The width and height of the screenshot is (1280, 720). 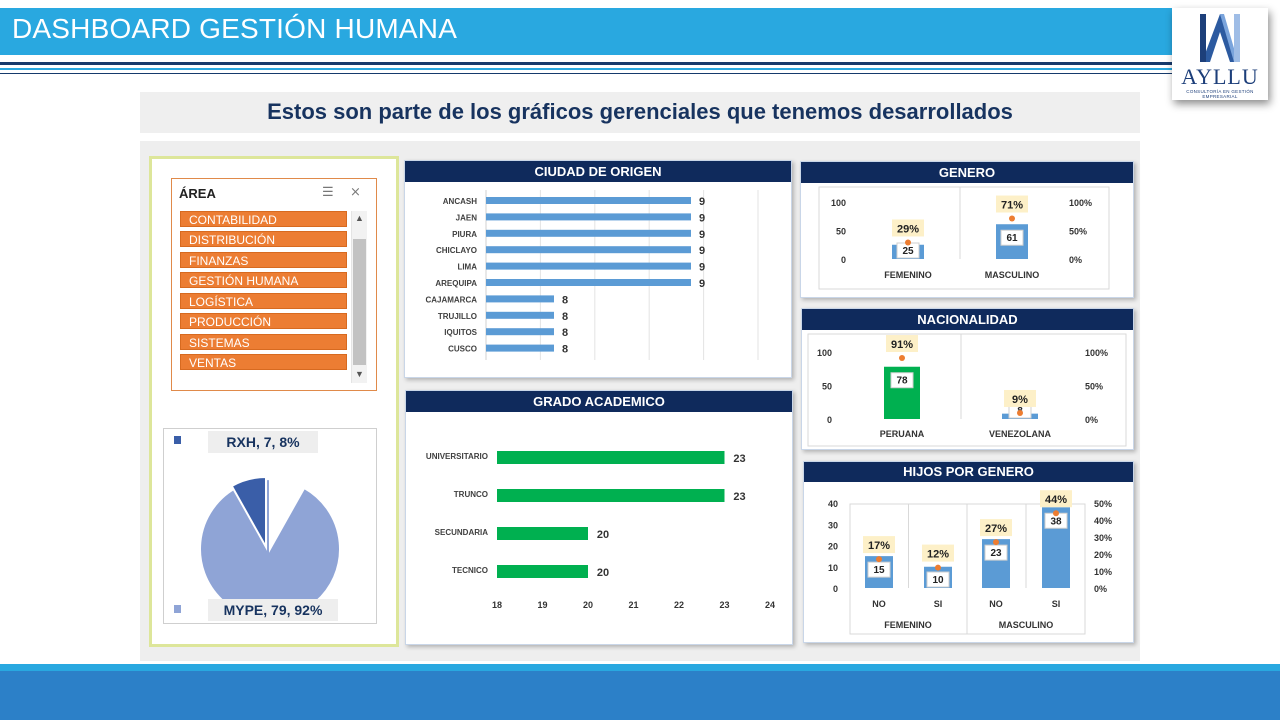 I want to click on hijos-percent-label: 44%, so click(x=1056, y=500).